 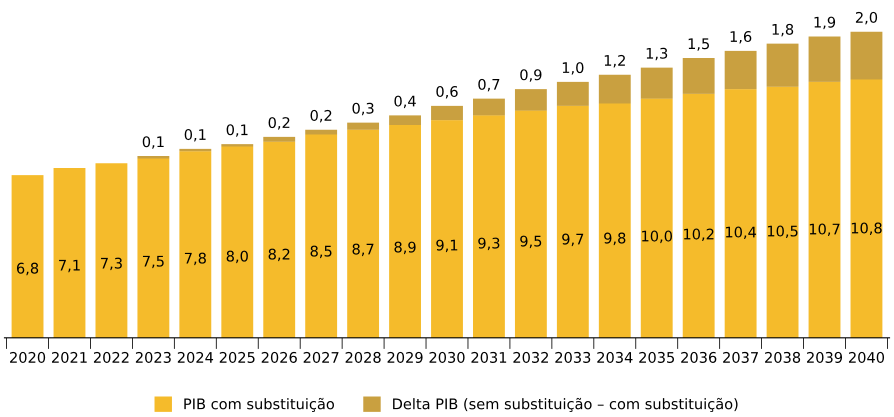 What do you see at coordinates (279, 357) in the screenshot?
I see `x-tick-label: 2026` at bounding box center [279, 357].